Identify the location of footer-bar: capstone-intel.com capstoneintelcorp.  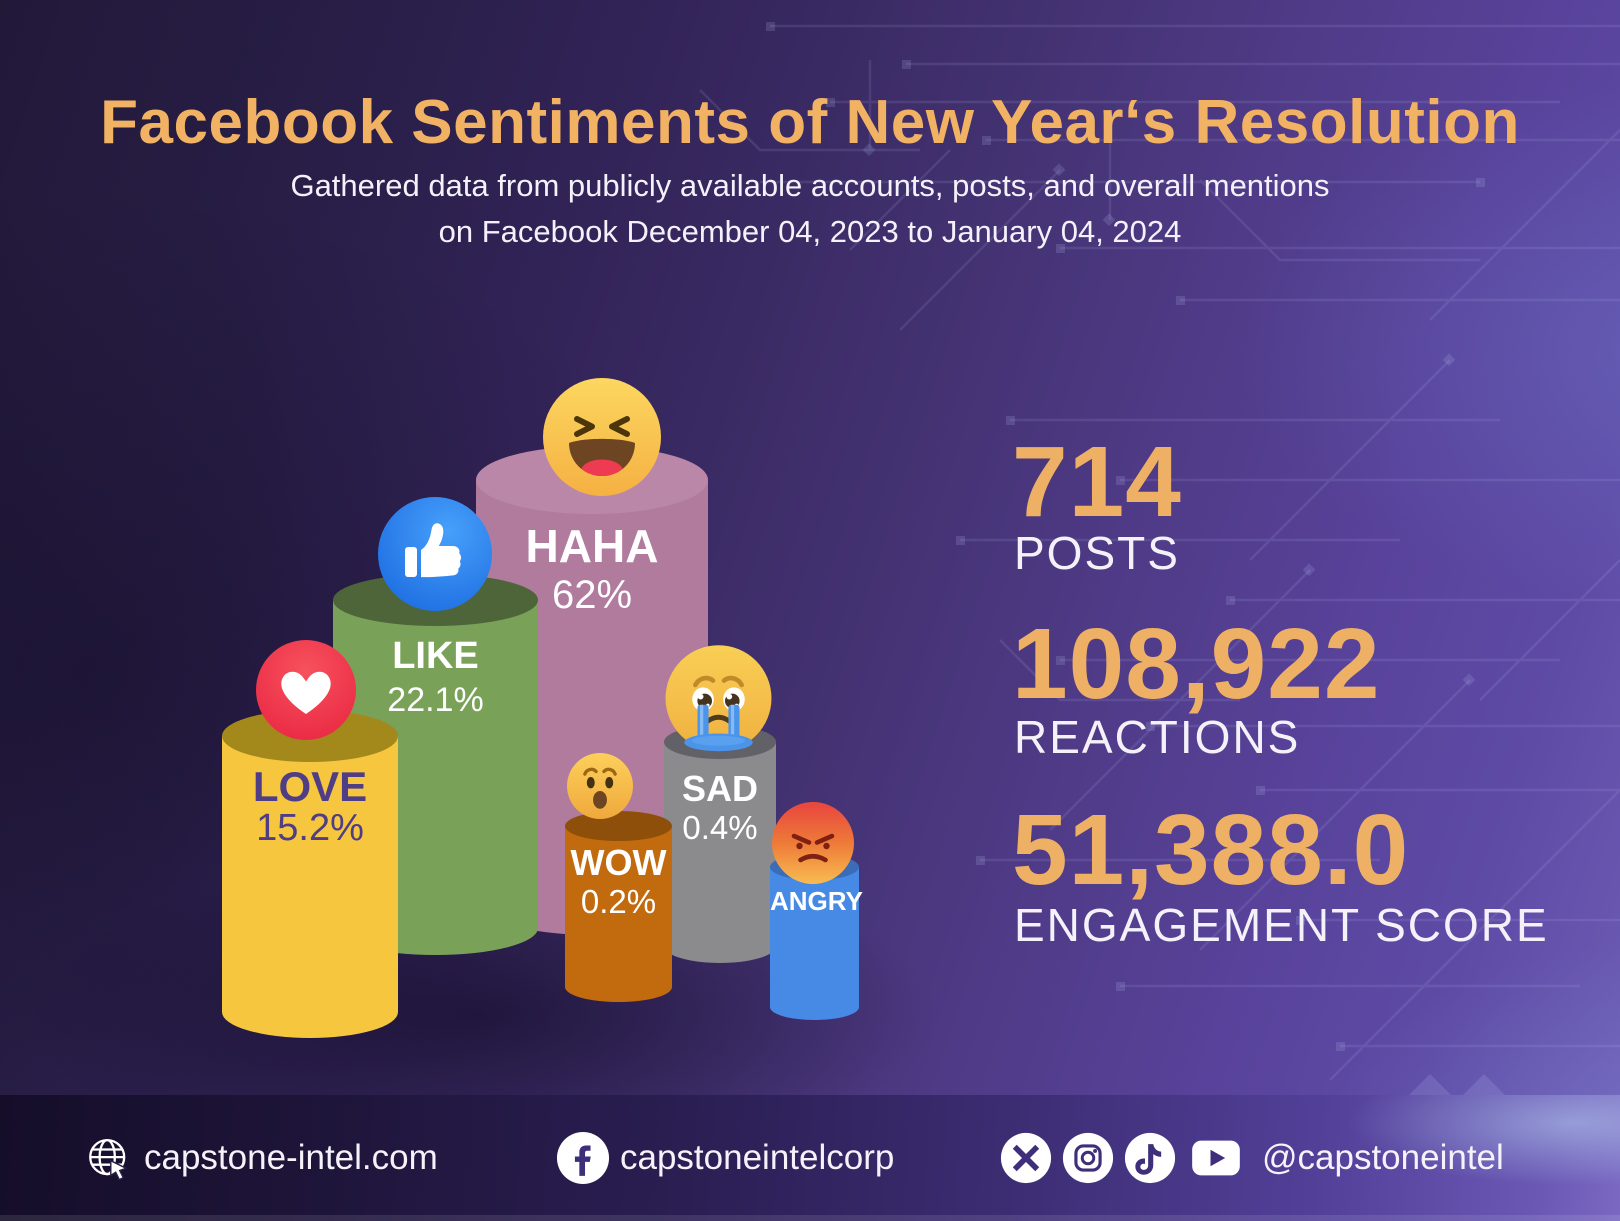
(810, 1158).